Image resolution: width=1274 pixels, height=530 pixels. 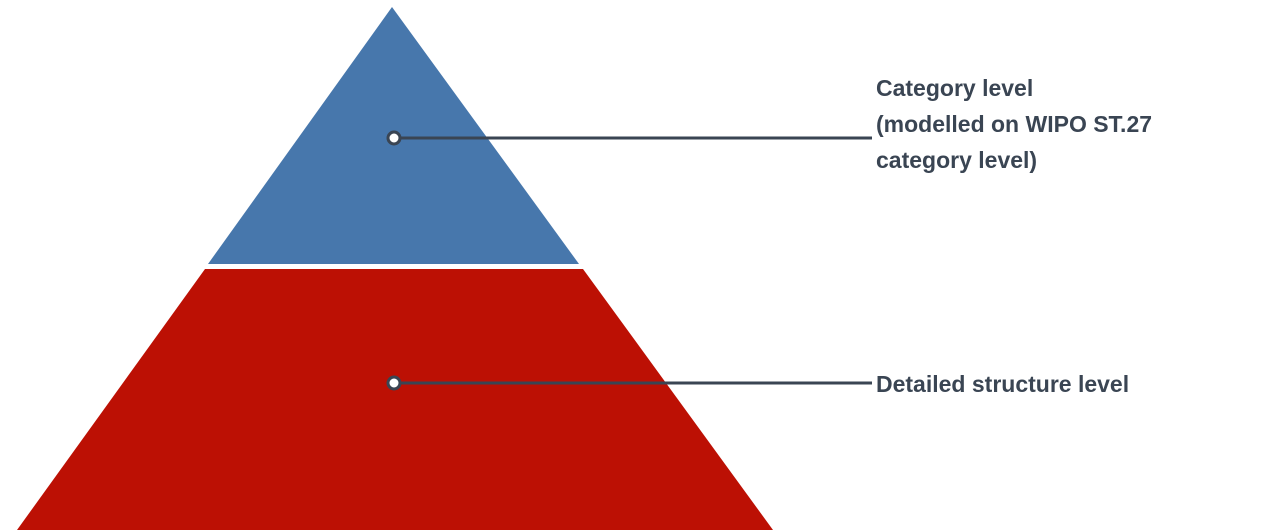 I want to click on category-level-label-line-2: (modelled on WIPO ST.27, so click(x=1014, y=124).